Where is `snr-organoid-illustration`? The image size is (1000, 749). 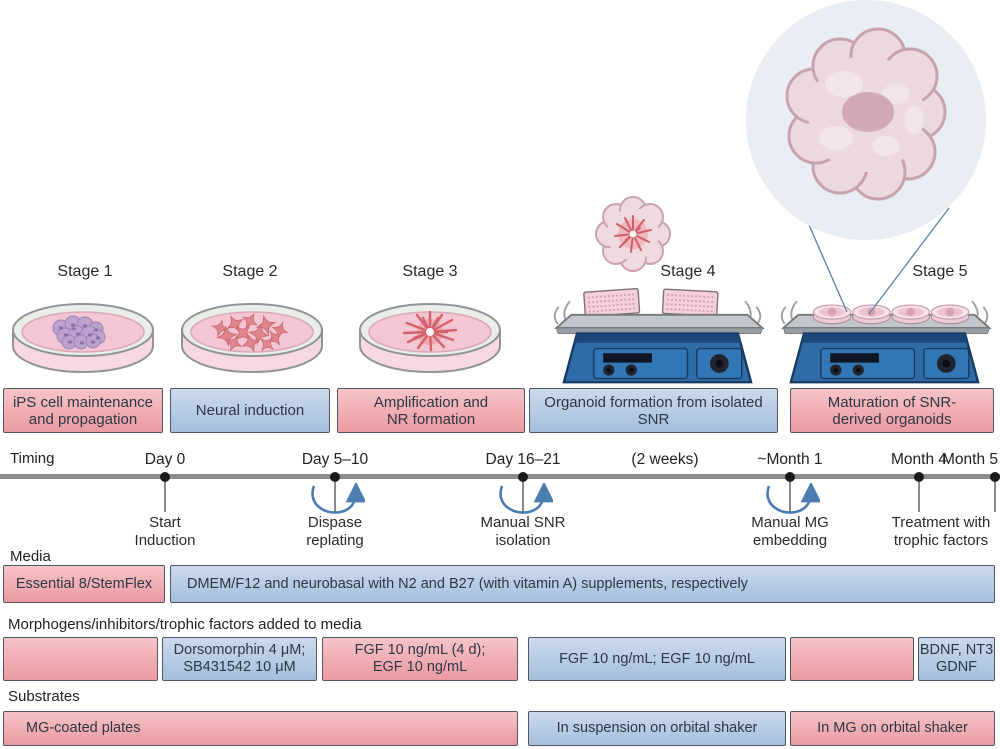 snr-organoid-illustration is located at coordinates (633, 234).